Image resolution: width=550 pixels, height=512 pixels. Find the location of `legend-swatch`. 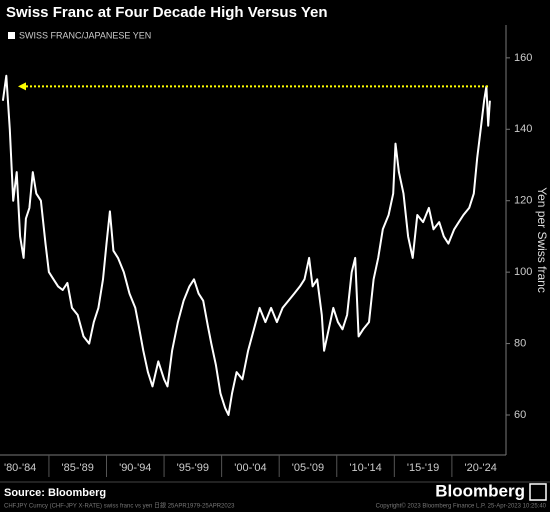

legend-swatch is located at coordinates (11, 35).